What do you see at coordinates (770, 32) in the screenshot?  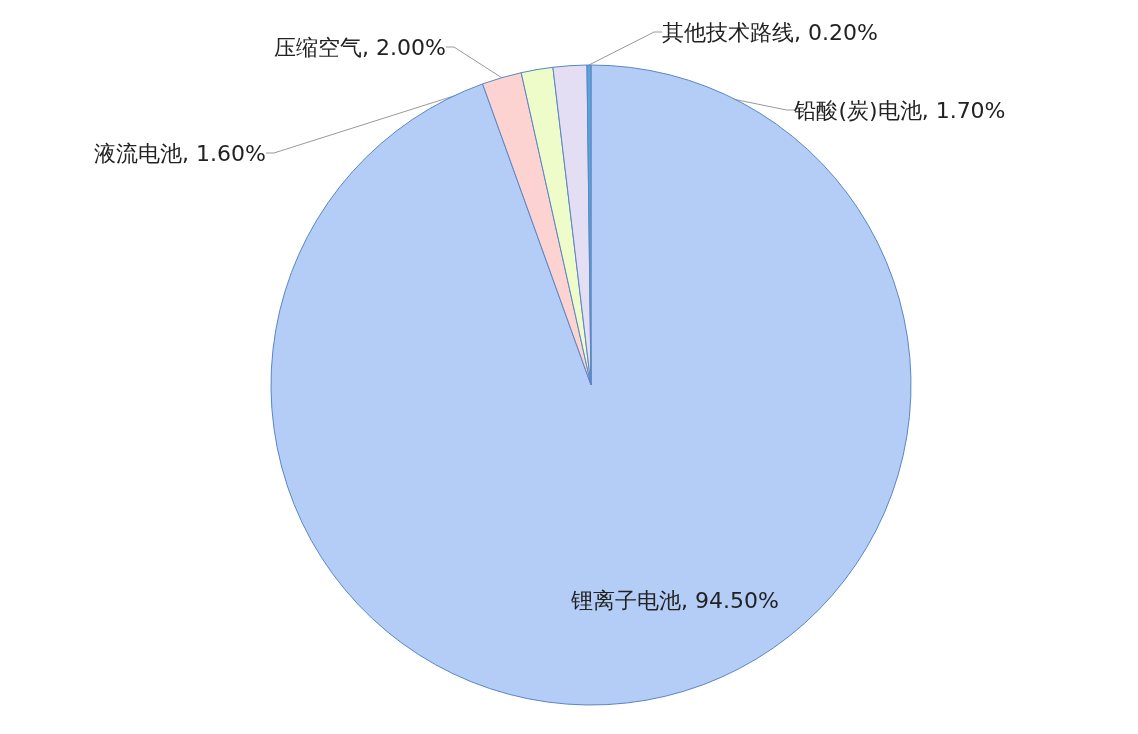 I see `slice-label: 其他技术路线, 0.20%` at bounding box center [770, 32].